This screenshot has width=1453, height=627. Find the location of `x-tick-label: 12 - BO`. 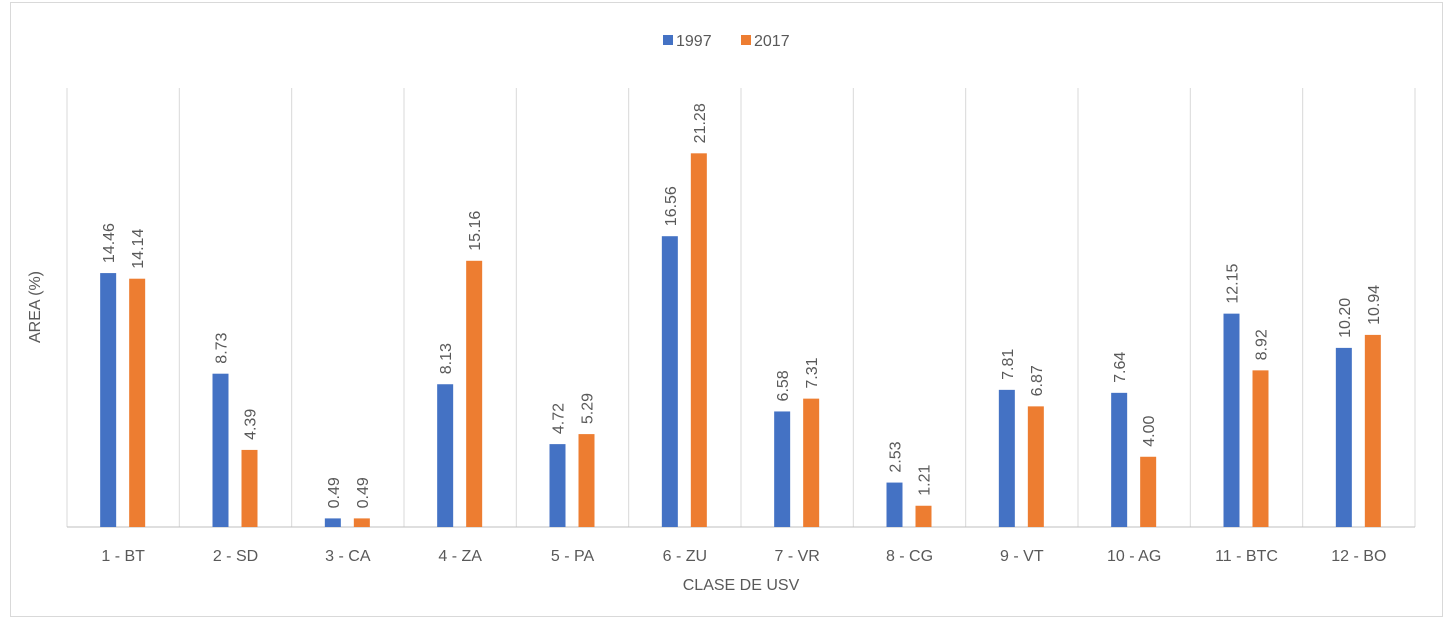

x-tick-label: 12 - BO is located at coordinates (1358, 556).